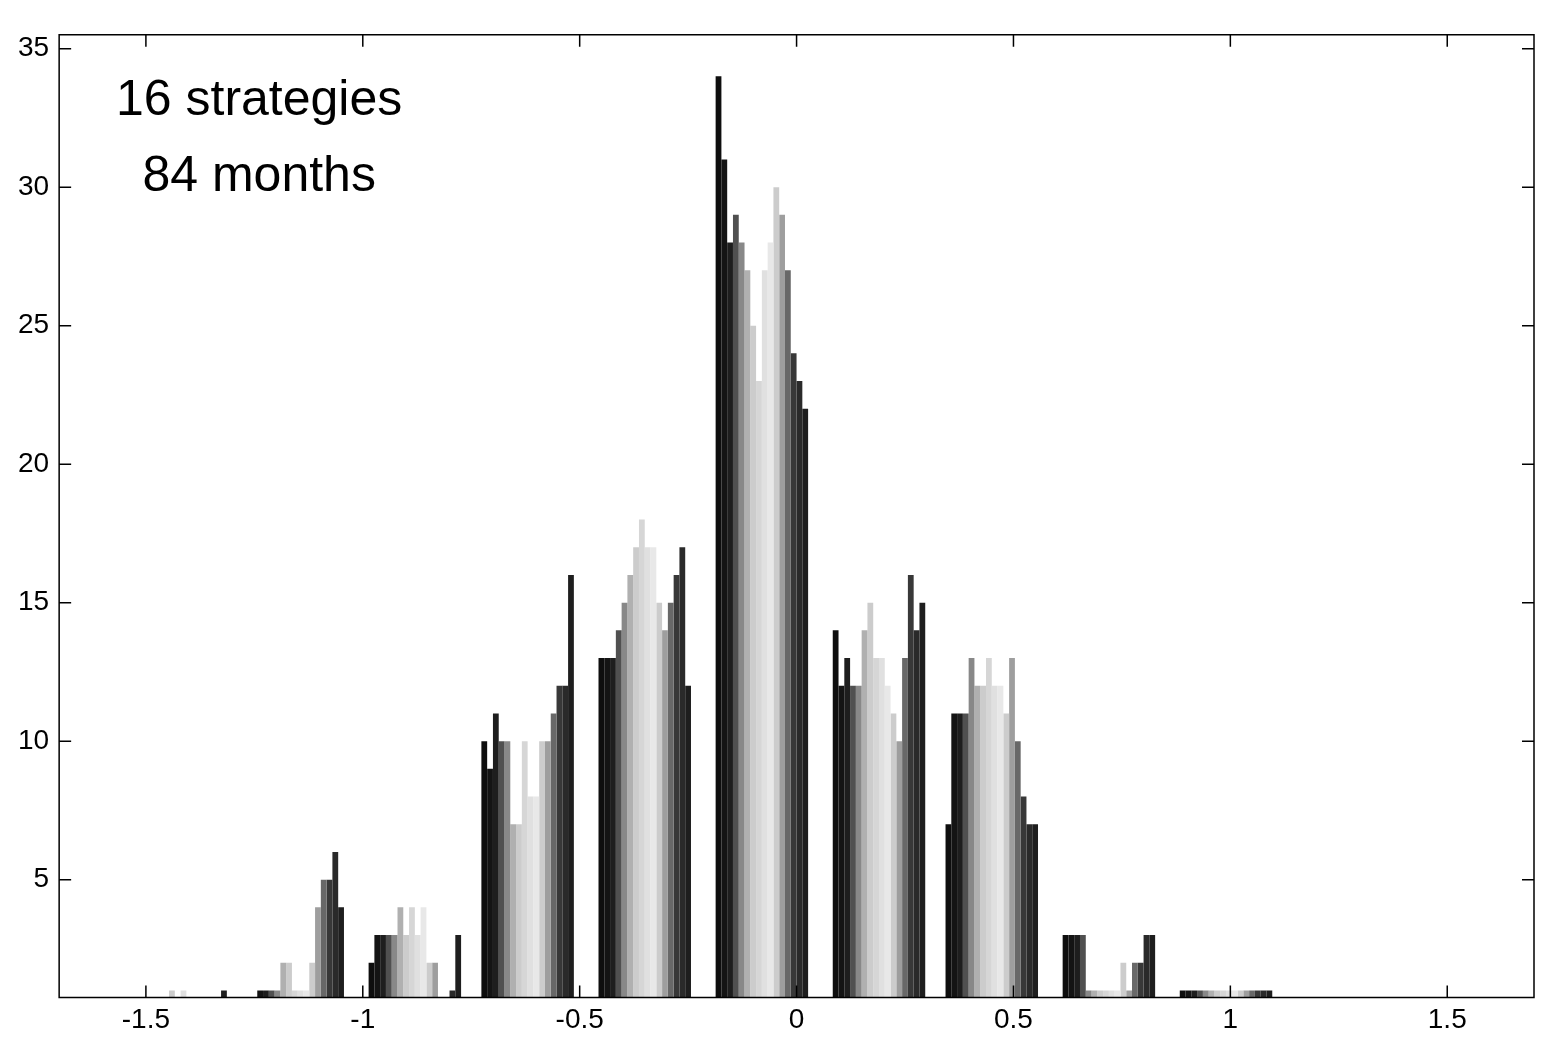 Image resolution: width=1556 pixels, height=1051 pixels. Describe the element at coordinates (33, 47) in the screenshot. I see `y-tick-label: 35` at that location.